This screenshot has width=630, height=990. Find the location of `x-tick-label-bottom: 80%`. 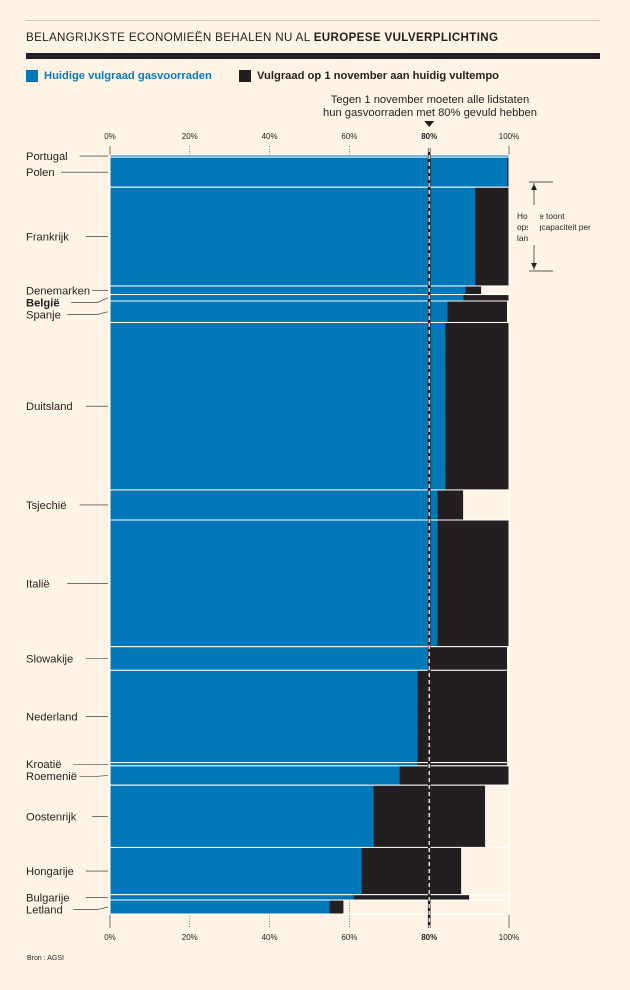

x-tick-label-bottom: 80% is located at coordinates (429, 937).